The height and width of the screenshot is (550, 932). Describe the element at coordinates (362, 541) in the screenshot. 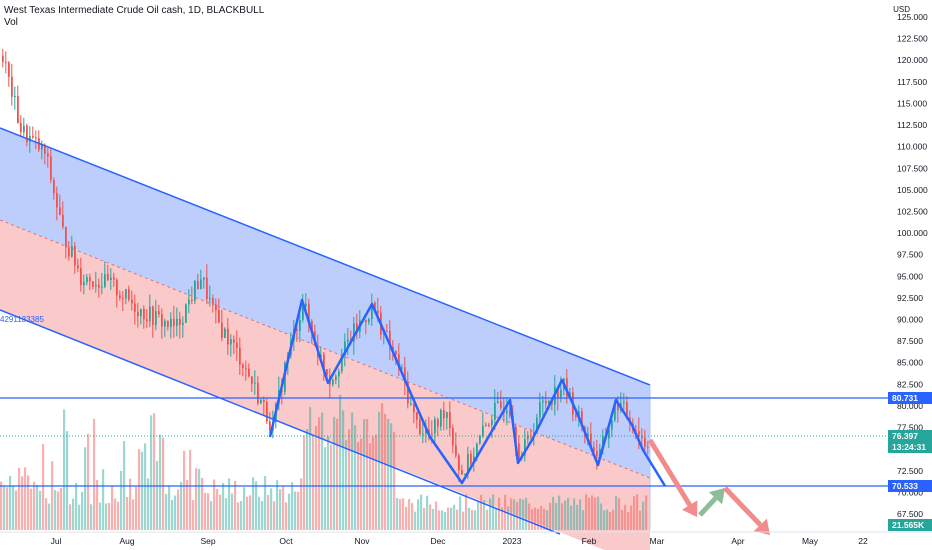

I see `x-tick-label: Nov` at that location.